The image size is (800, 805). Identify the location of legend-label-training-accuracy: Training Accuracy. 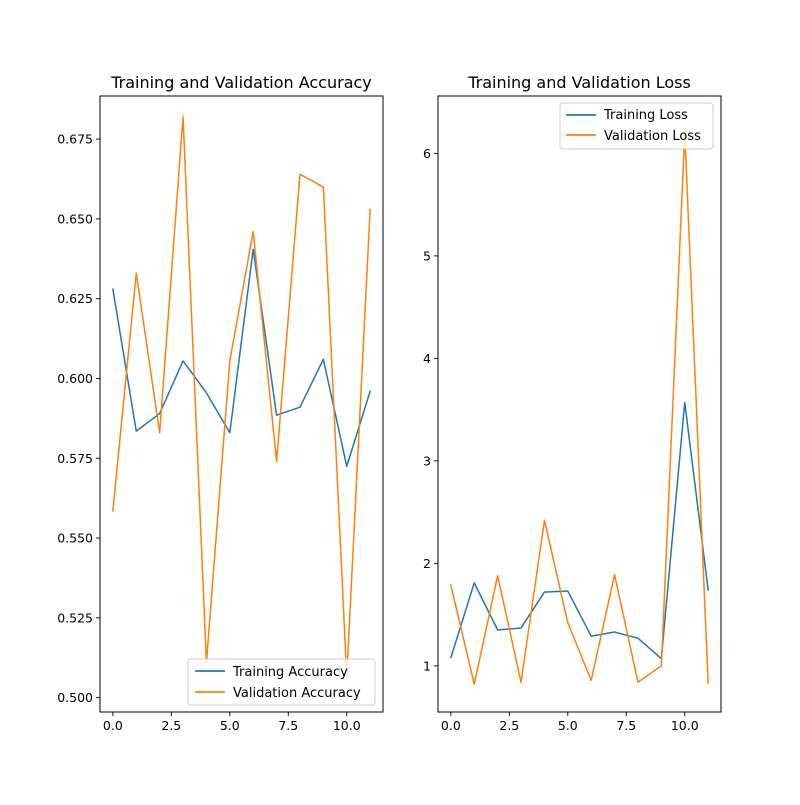
(290, 672).